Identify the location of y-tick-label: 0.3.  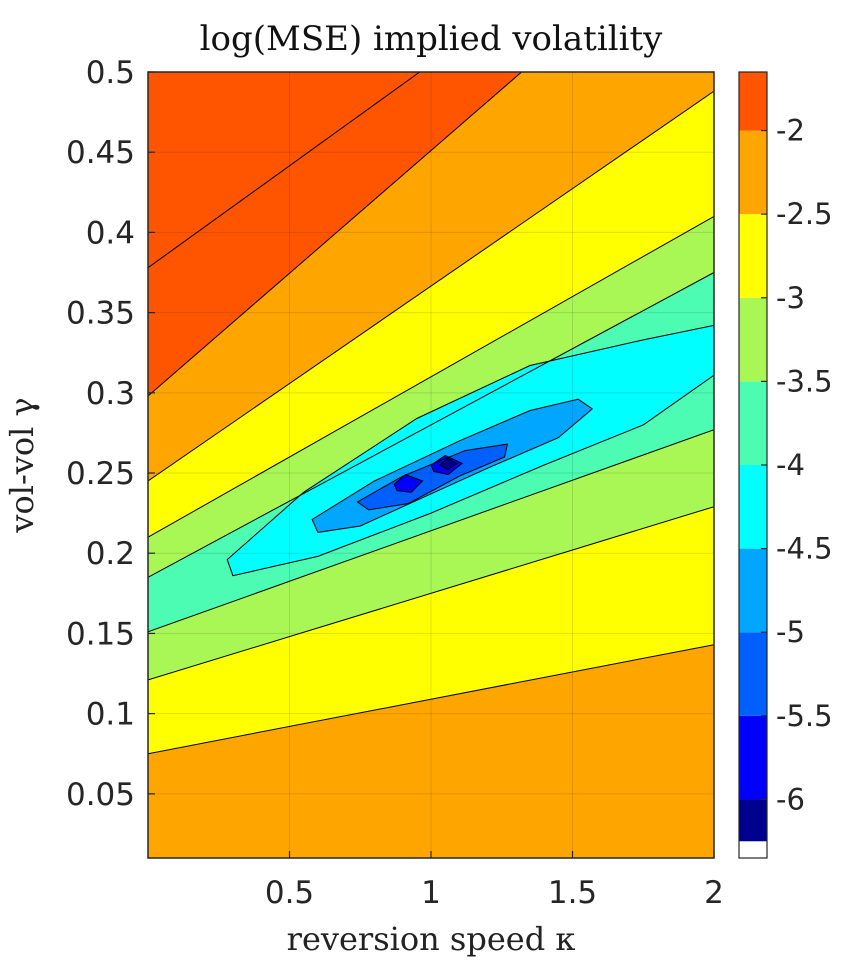
(110, 394).